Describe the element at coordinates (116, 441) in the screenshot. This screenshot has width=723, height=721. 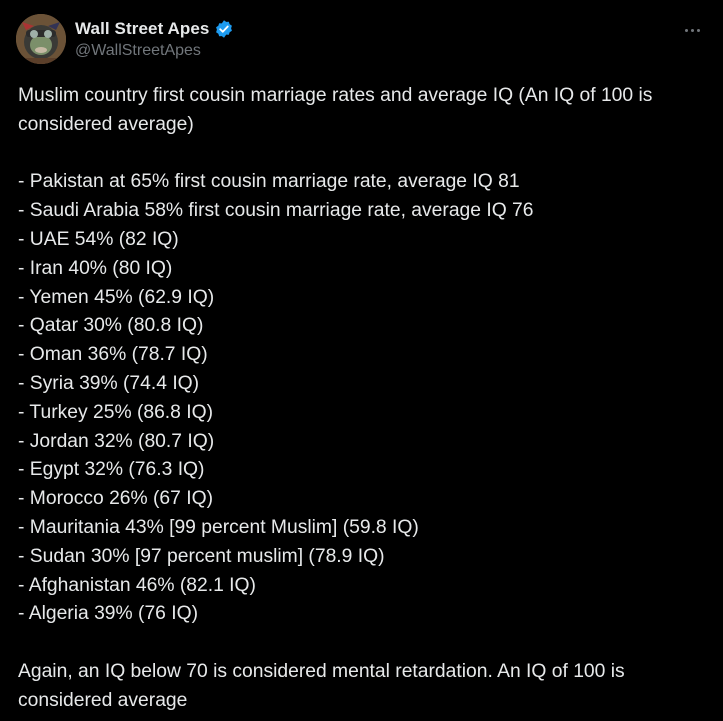
I see `list-item: - Jordan 32% (80.7 IQ)` at that location.